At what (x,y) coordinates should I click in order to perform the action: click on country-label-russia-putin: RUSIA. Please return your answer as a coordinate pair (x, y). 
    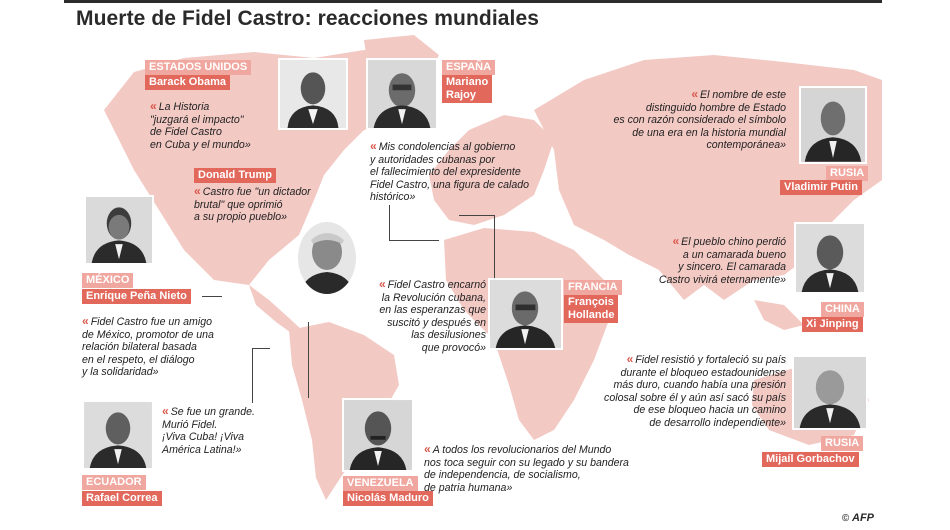
    Looking at the image, I should click on (847, 173).